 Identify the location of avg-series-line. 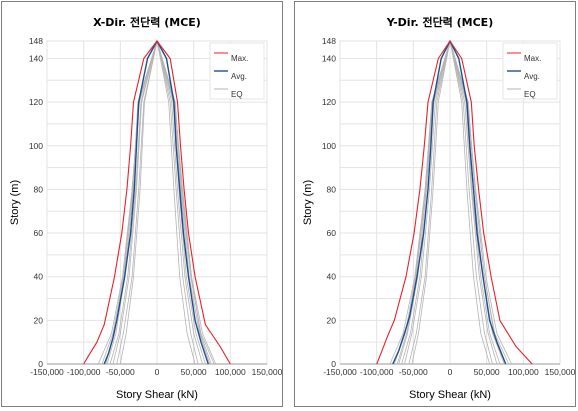
(156, 202).